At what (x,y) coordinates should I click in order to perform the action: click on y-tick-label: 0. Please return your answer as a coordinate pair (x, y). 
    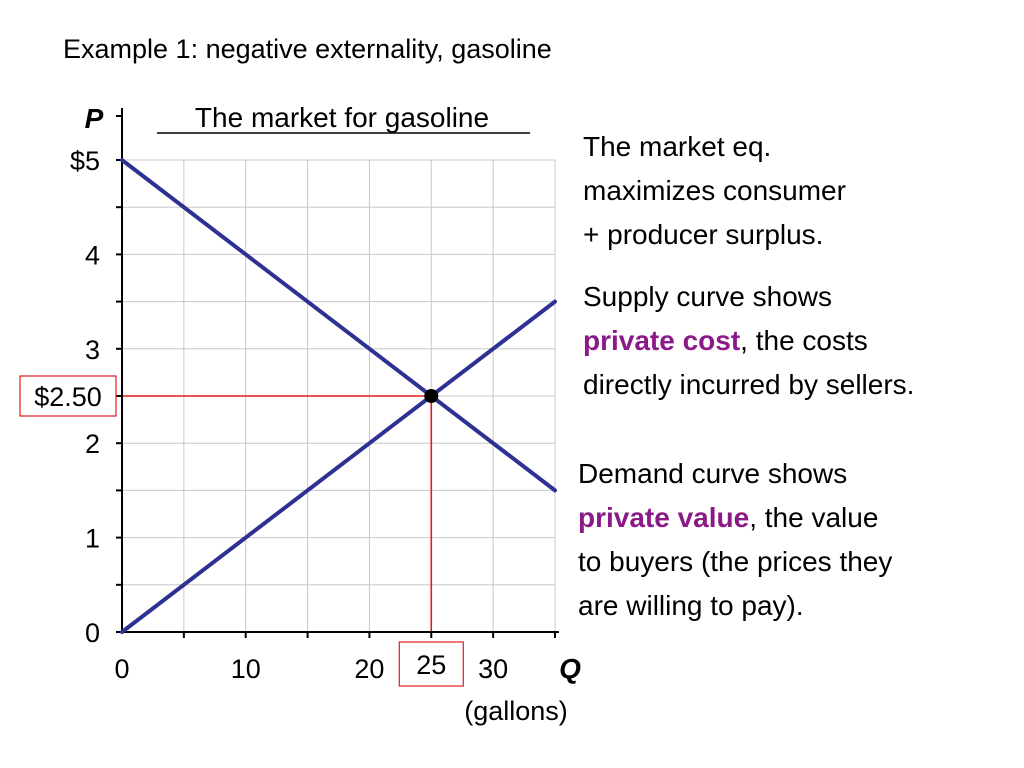
    Looking at the image, I should click on (92, 633).